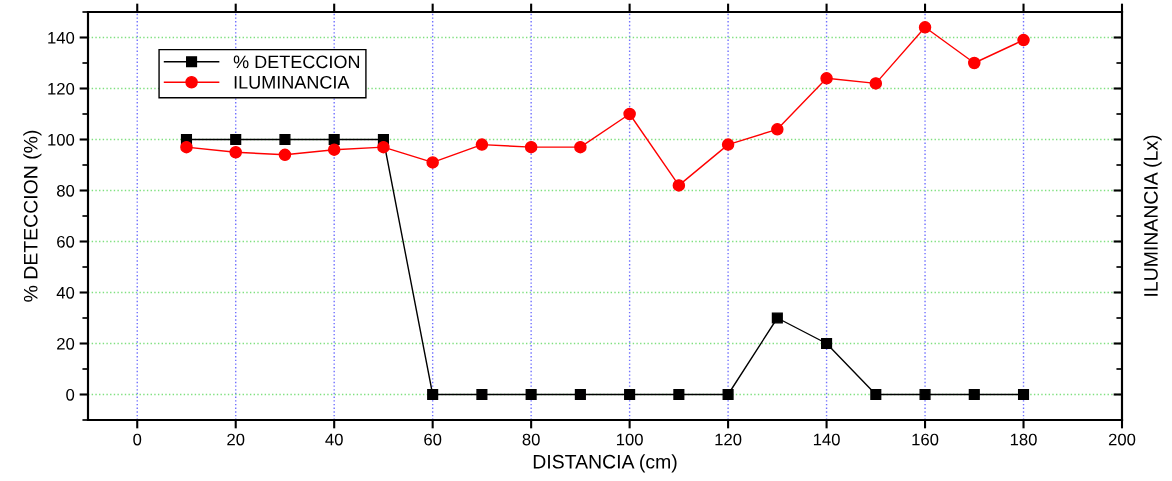 This screenshot has height=481, width=1172. I want to click on y-tick-label: 0, so click(70, 394).